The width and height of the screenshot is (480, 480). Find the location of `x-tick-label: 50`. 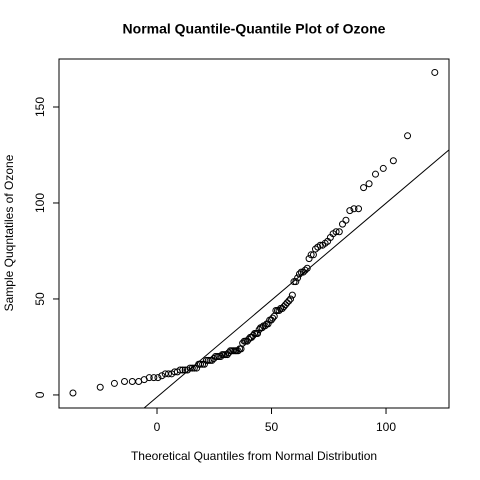

x-tick-label: 50 is located at coordinates (272, 427).